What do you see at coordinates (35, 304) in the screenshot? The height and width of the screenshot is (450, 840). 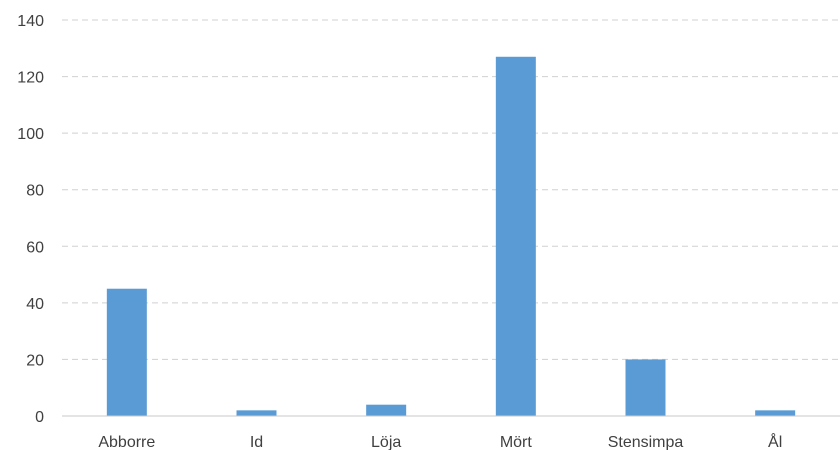 I see `y-tick-label: 40` at bounding box center [35, 304].